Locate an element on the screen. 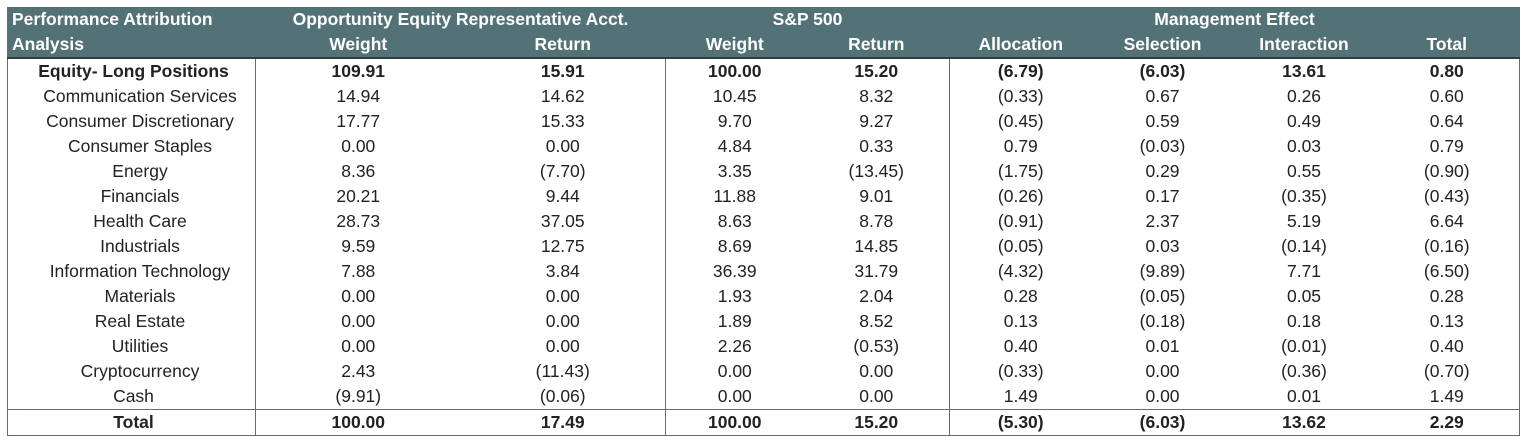 The width and height of the screenshot is (1526, 445). cell-index-weight: 100.00 is located at coordinates (734, 422).